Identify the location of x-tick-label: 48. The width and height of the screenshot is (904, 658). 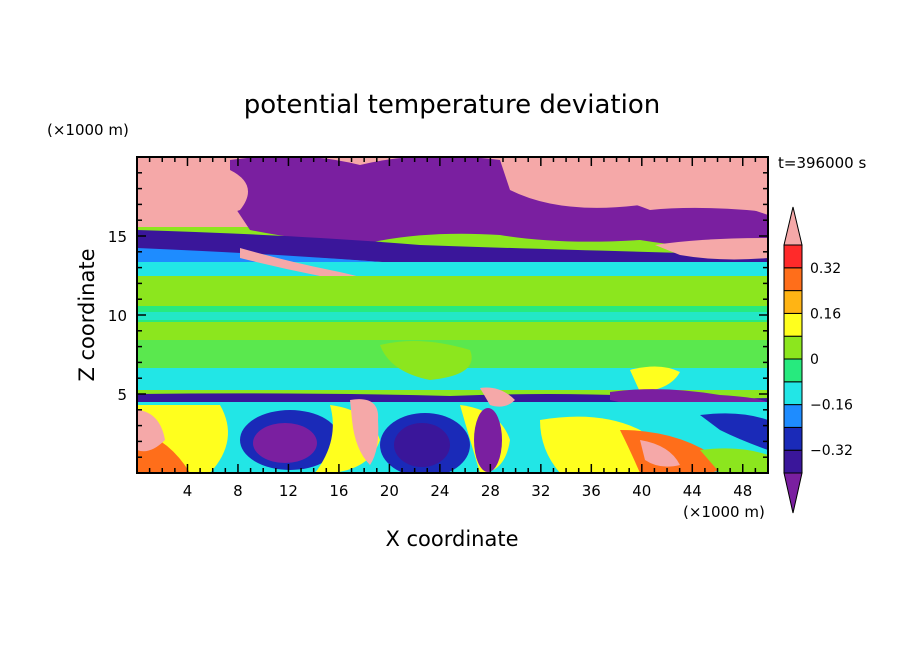
(742, 491).